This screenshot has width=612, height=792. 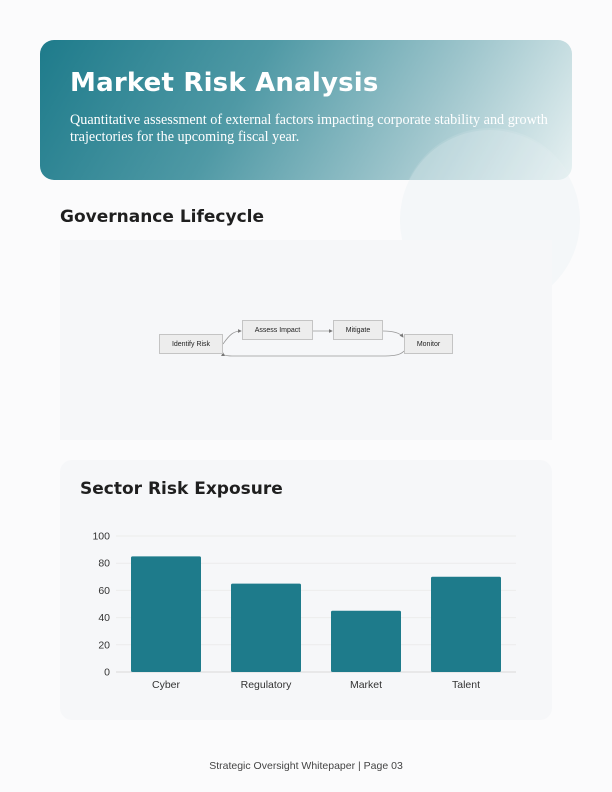 What do you see at coordinates (277, 330) in the screenshot?
I see `node-assess-impact: Assess Impact` at bounding box center [277, 330].